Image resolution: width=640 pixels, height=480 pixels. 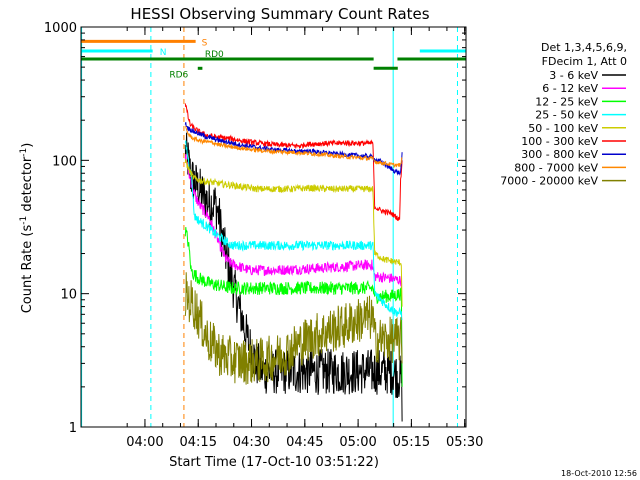 I want to click on flag-label: S, so click(x=205, y=43).